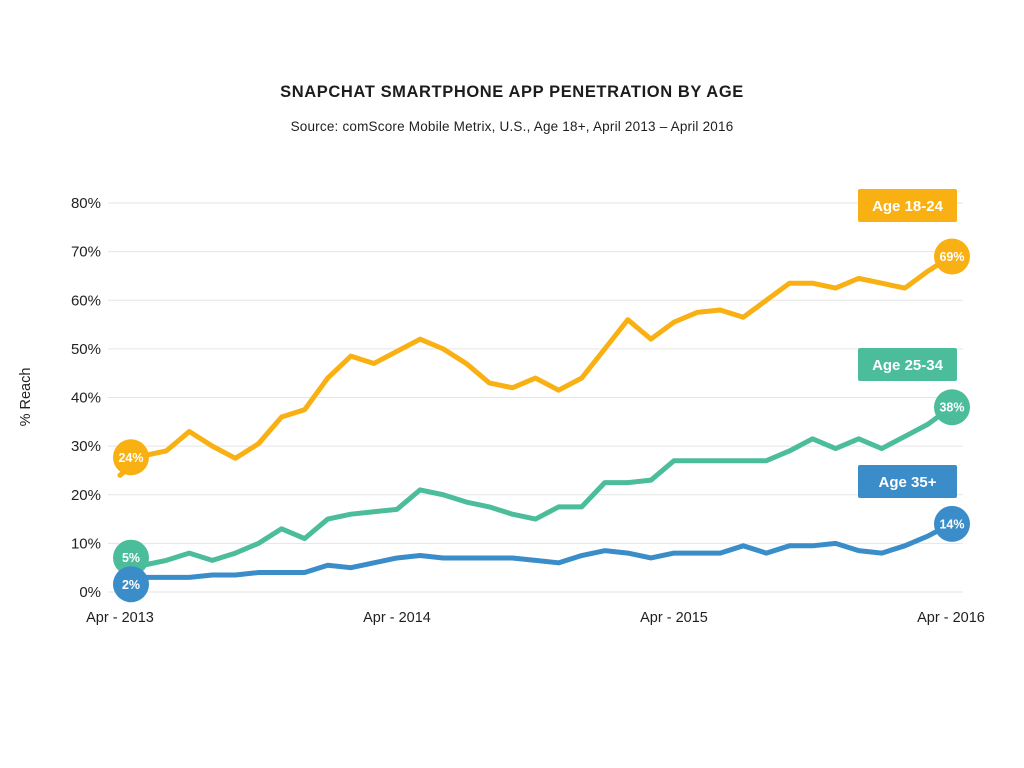 The image size is (1024, 768). What do you see at coordinates (86, 543) in the screenshot?
I see `y-tick-label-10: 10%` at bounding box center [86, 543].